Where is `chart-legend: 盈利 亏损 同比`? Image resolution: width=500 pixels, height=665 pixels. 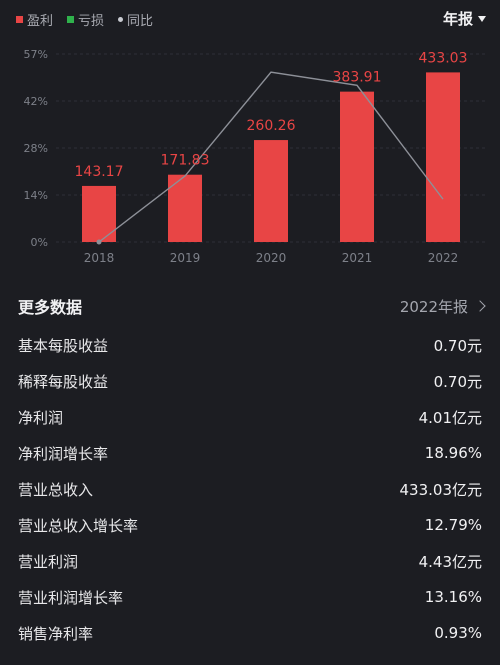
chart-legend: 盈利 亏损 同比 is located at coordinates (91, 19).